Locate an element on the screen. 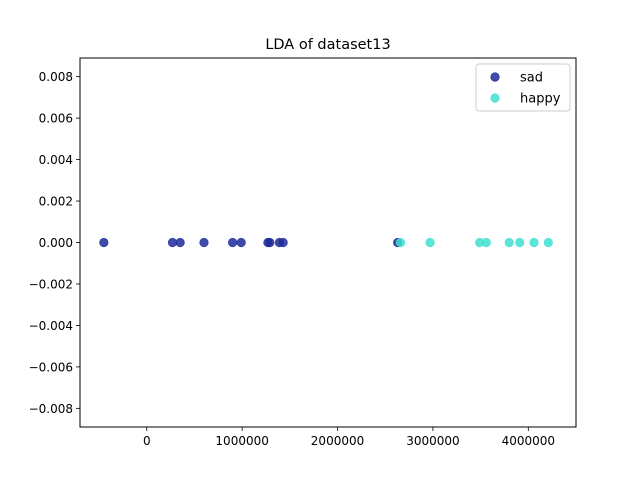 Image resolution: width=640 pixels, height=480 pixels. legend-marker-happy is located at coordinates (495, 98).